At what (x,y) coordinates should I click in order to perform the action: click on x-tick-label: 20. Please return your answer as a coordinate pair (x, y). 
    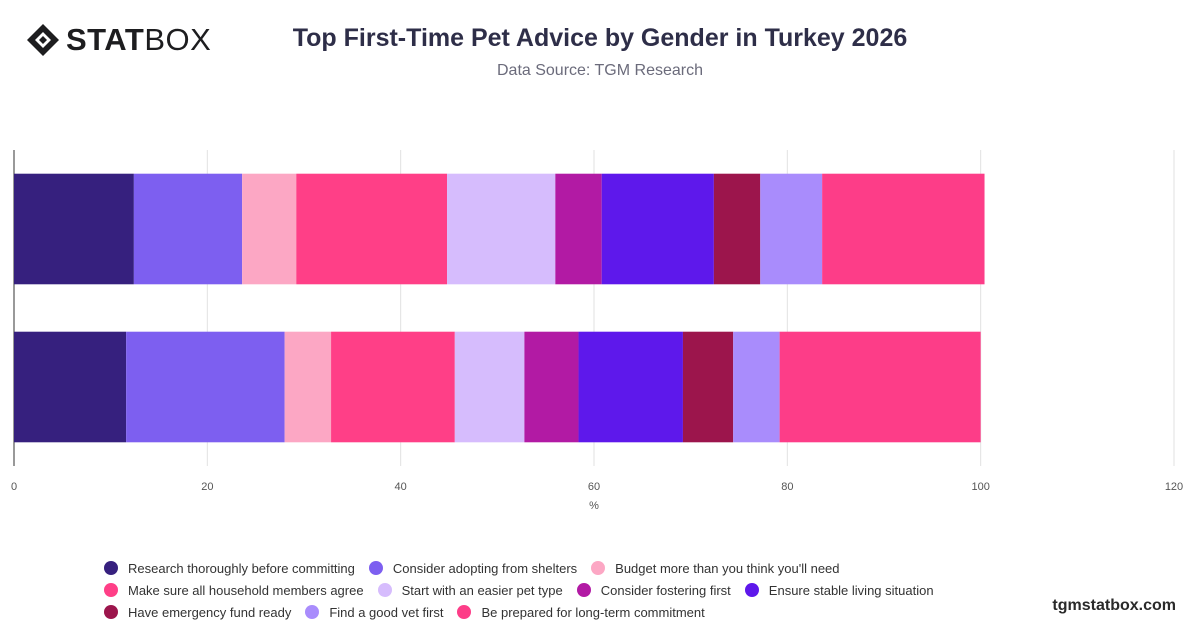
    Looking at the image, I should click on (207, 487).